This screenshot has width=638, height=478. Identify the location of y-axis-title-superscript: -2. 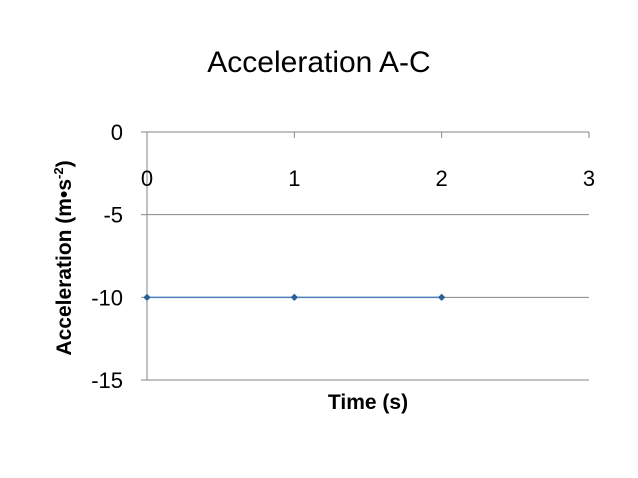
(58, 173).